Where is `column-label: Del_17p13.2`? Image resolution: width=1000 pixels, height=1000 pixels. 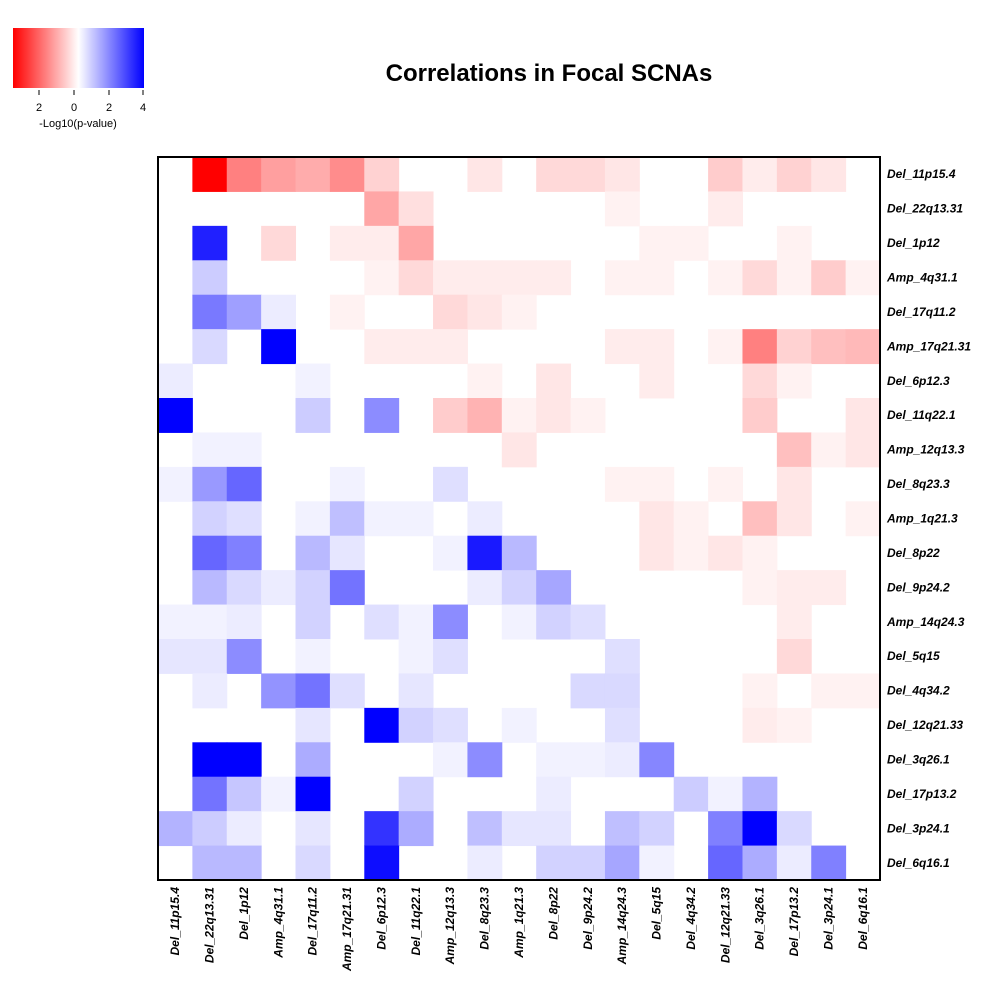
column-label: Del_17p13.2 is located at coordinates (794, 922).